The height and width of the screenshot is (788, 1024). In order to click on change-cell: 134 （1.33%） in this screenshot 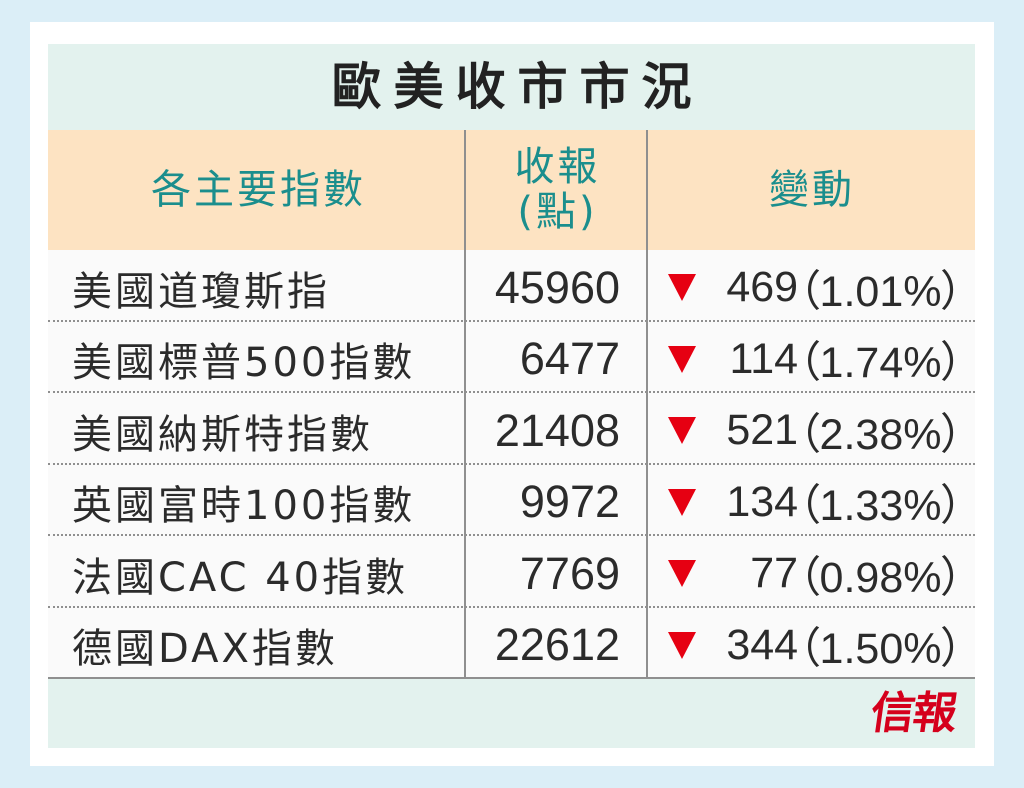, I will do `click(810, 502)`.